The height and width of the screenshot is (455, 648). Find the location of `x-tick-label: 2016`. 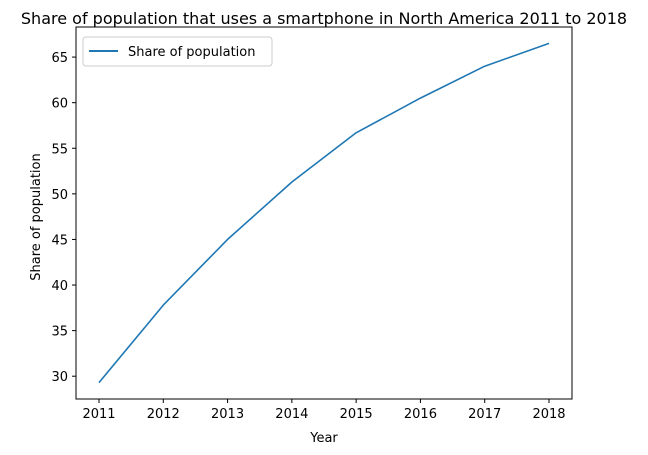

x-tick-label: 2016 is located at coordinates (420, 414).